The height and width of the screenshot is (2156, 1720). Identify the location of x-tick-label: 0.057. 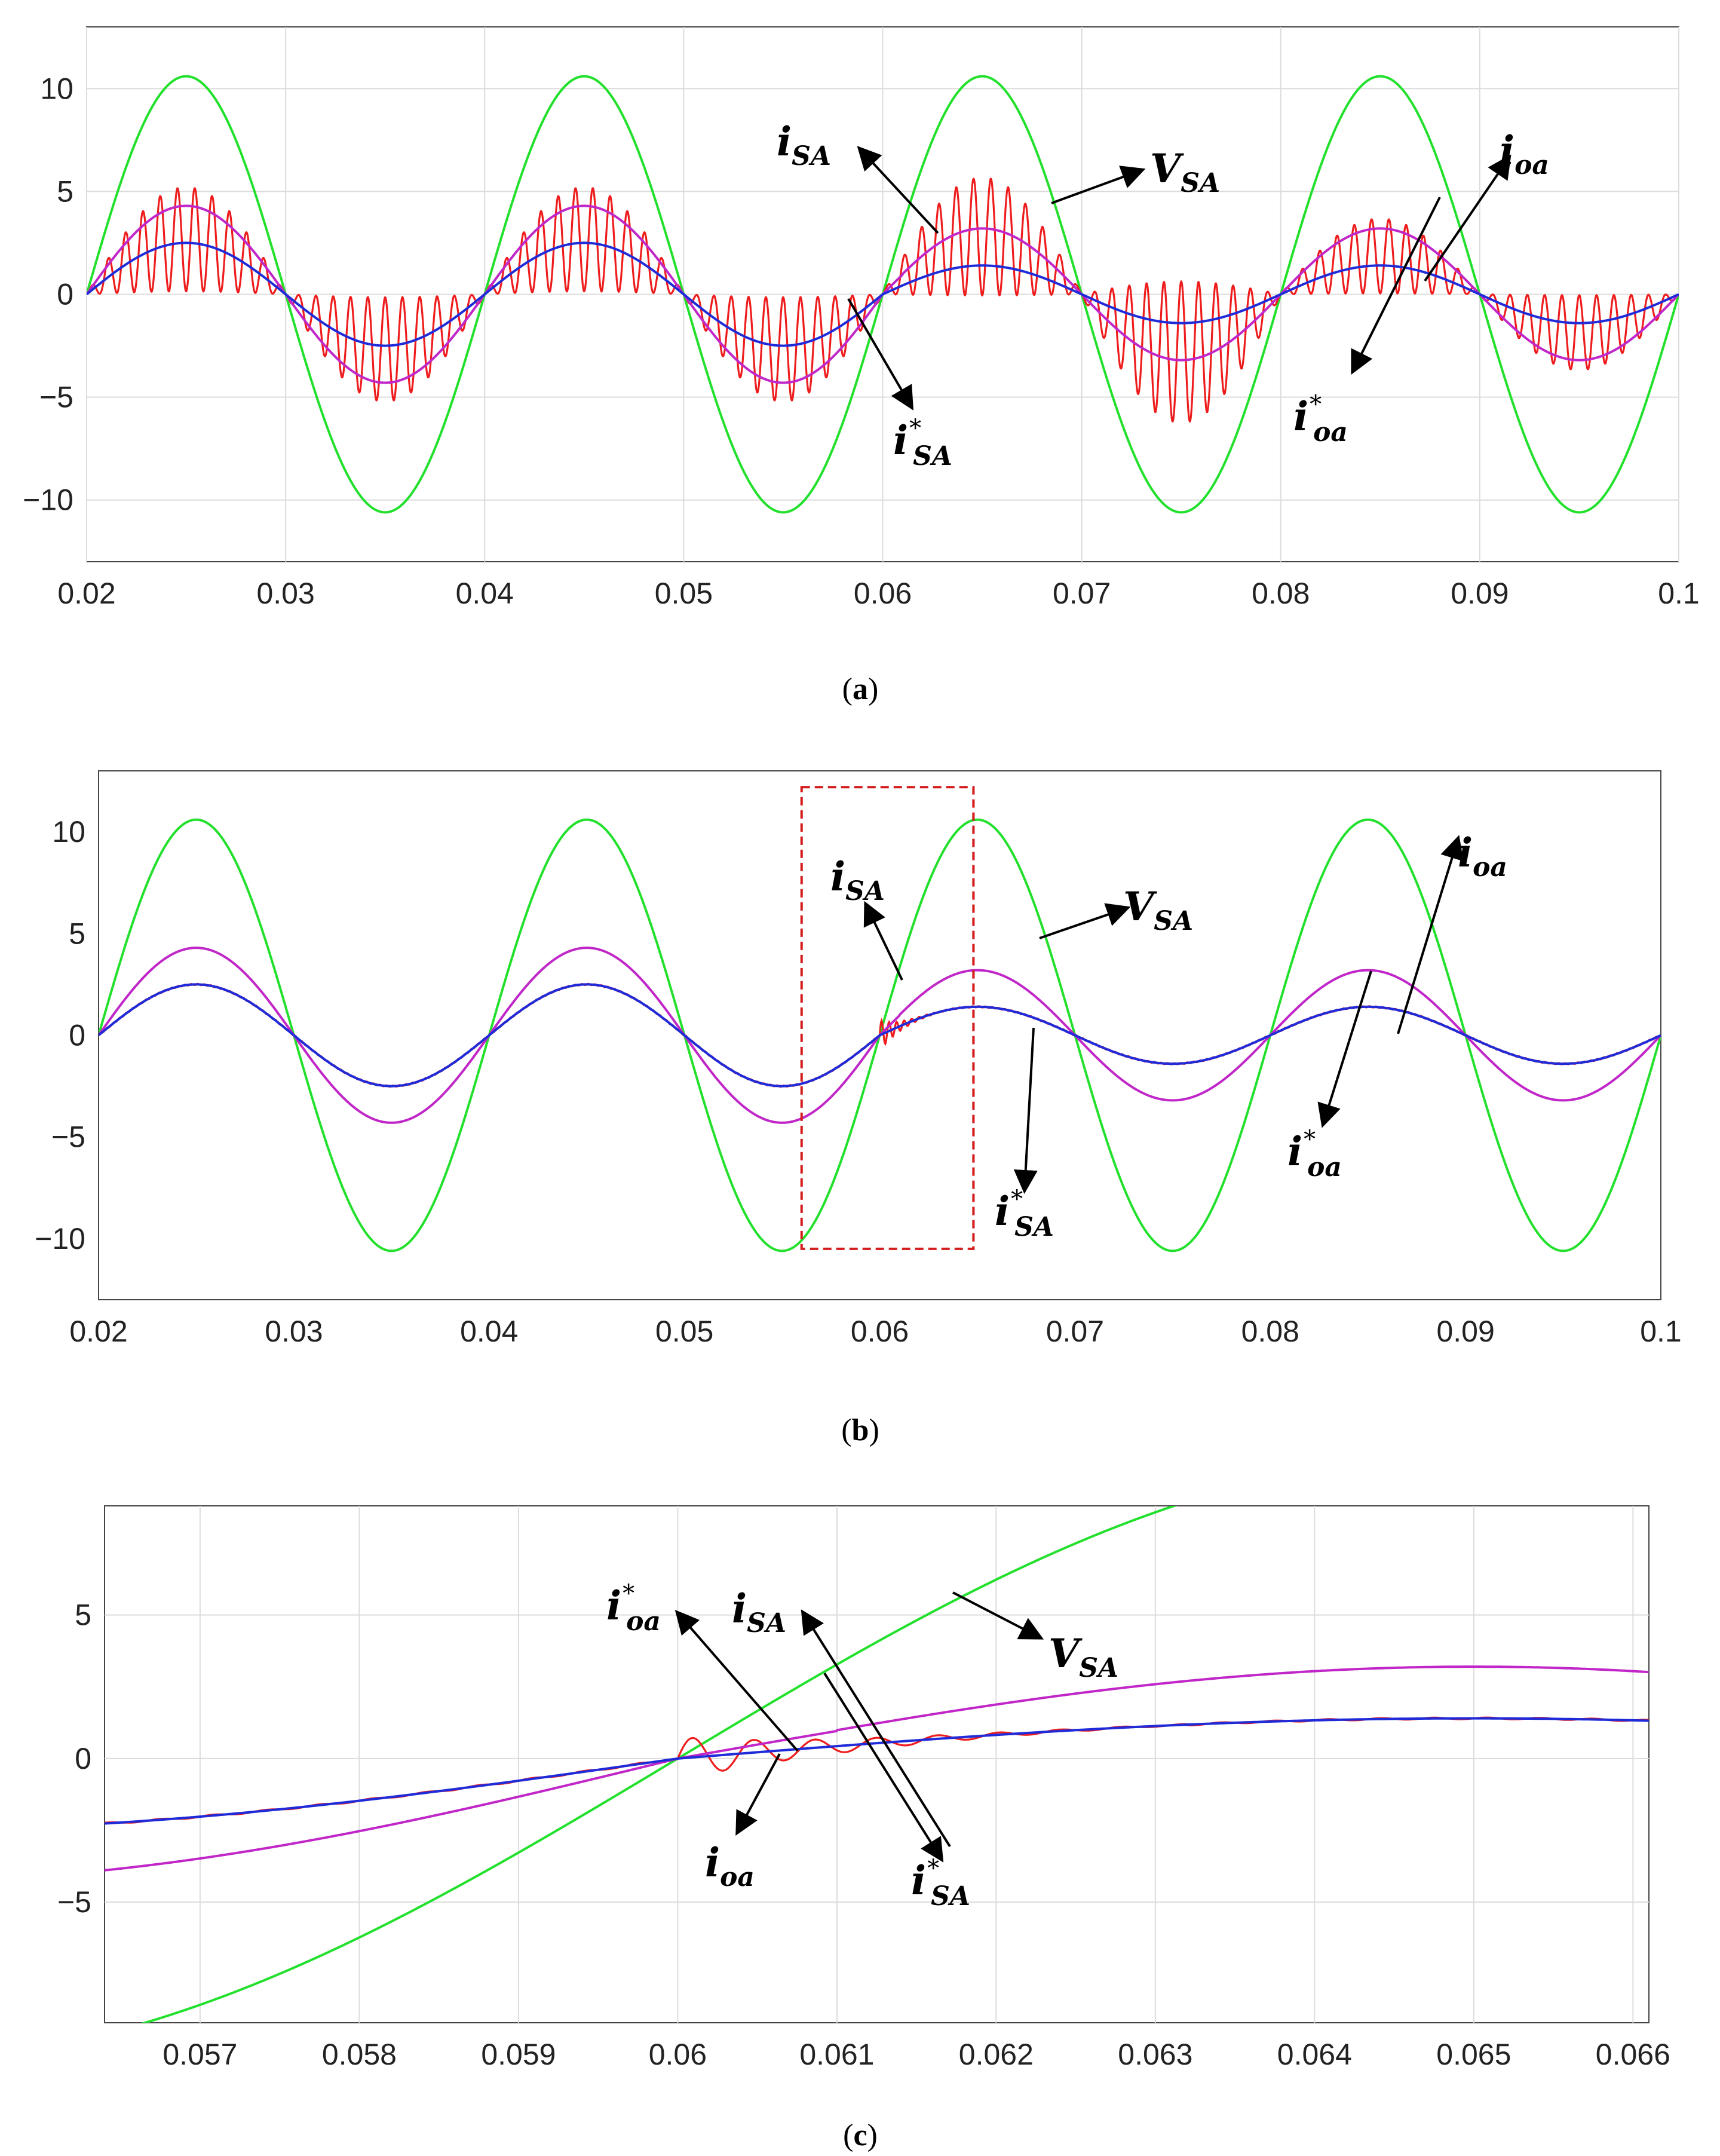
(200, 2054).